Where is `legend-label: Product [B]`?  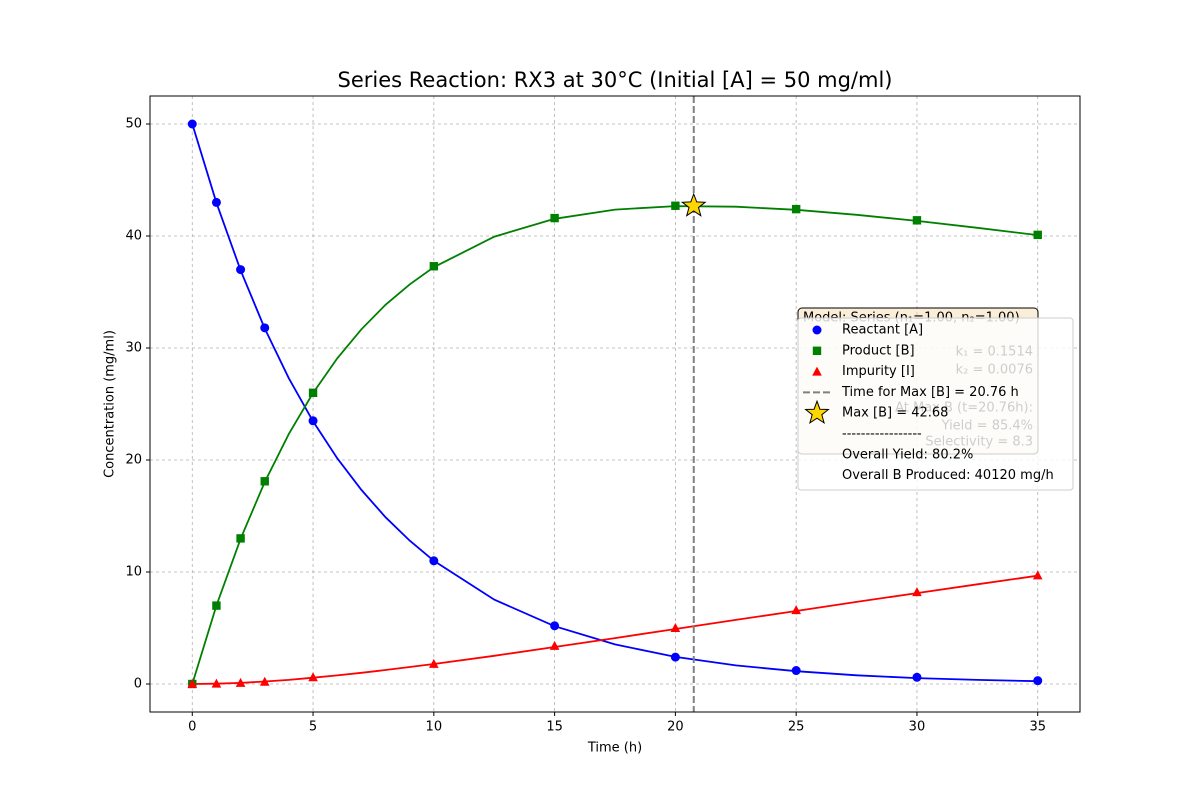 legend-label: Product [B] is located at coordinates (878, 350).